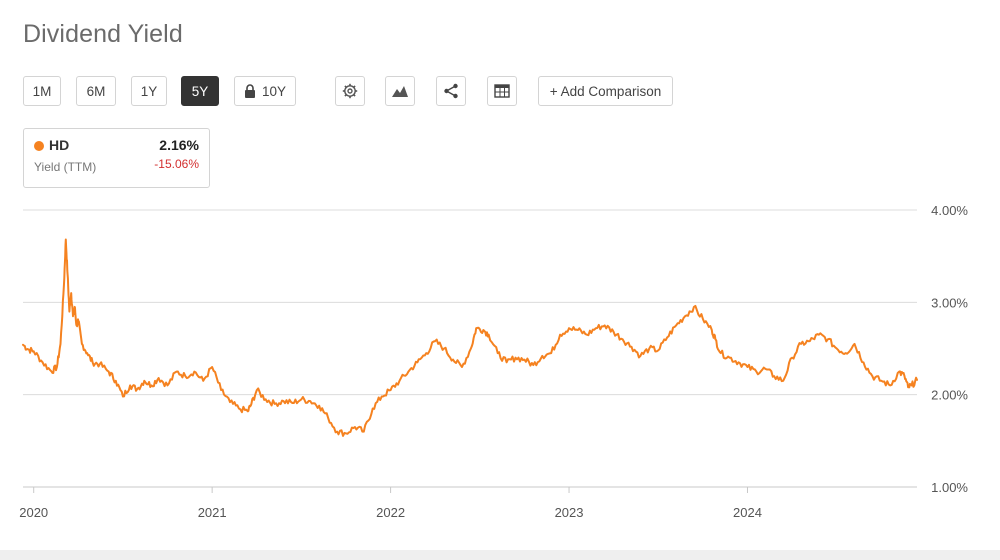 Image resolution: width=1000 pixels, height=560 pixels. What do you see at coordinates (212, 512) in the screenshot?
I see `x-tick-label: 2021` at bounding box center [212, 512].